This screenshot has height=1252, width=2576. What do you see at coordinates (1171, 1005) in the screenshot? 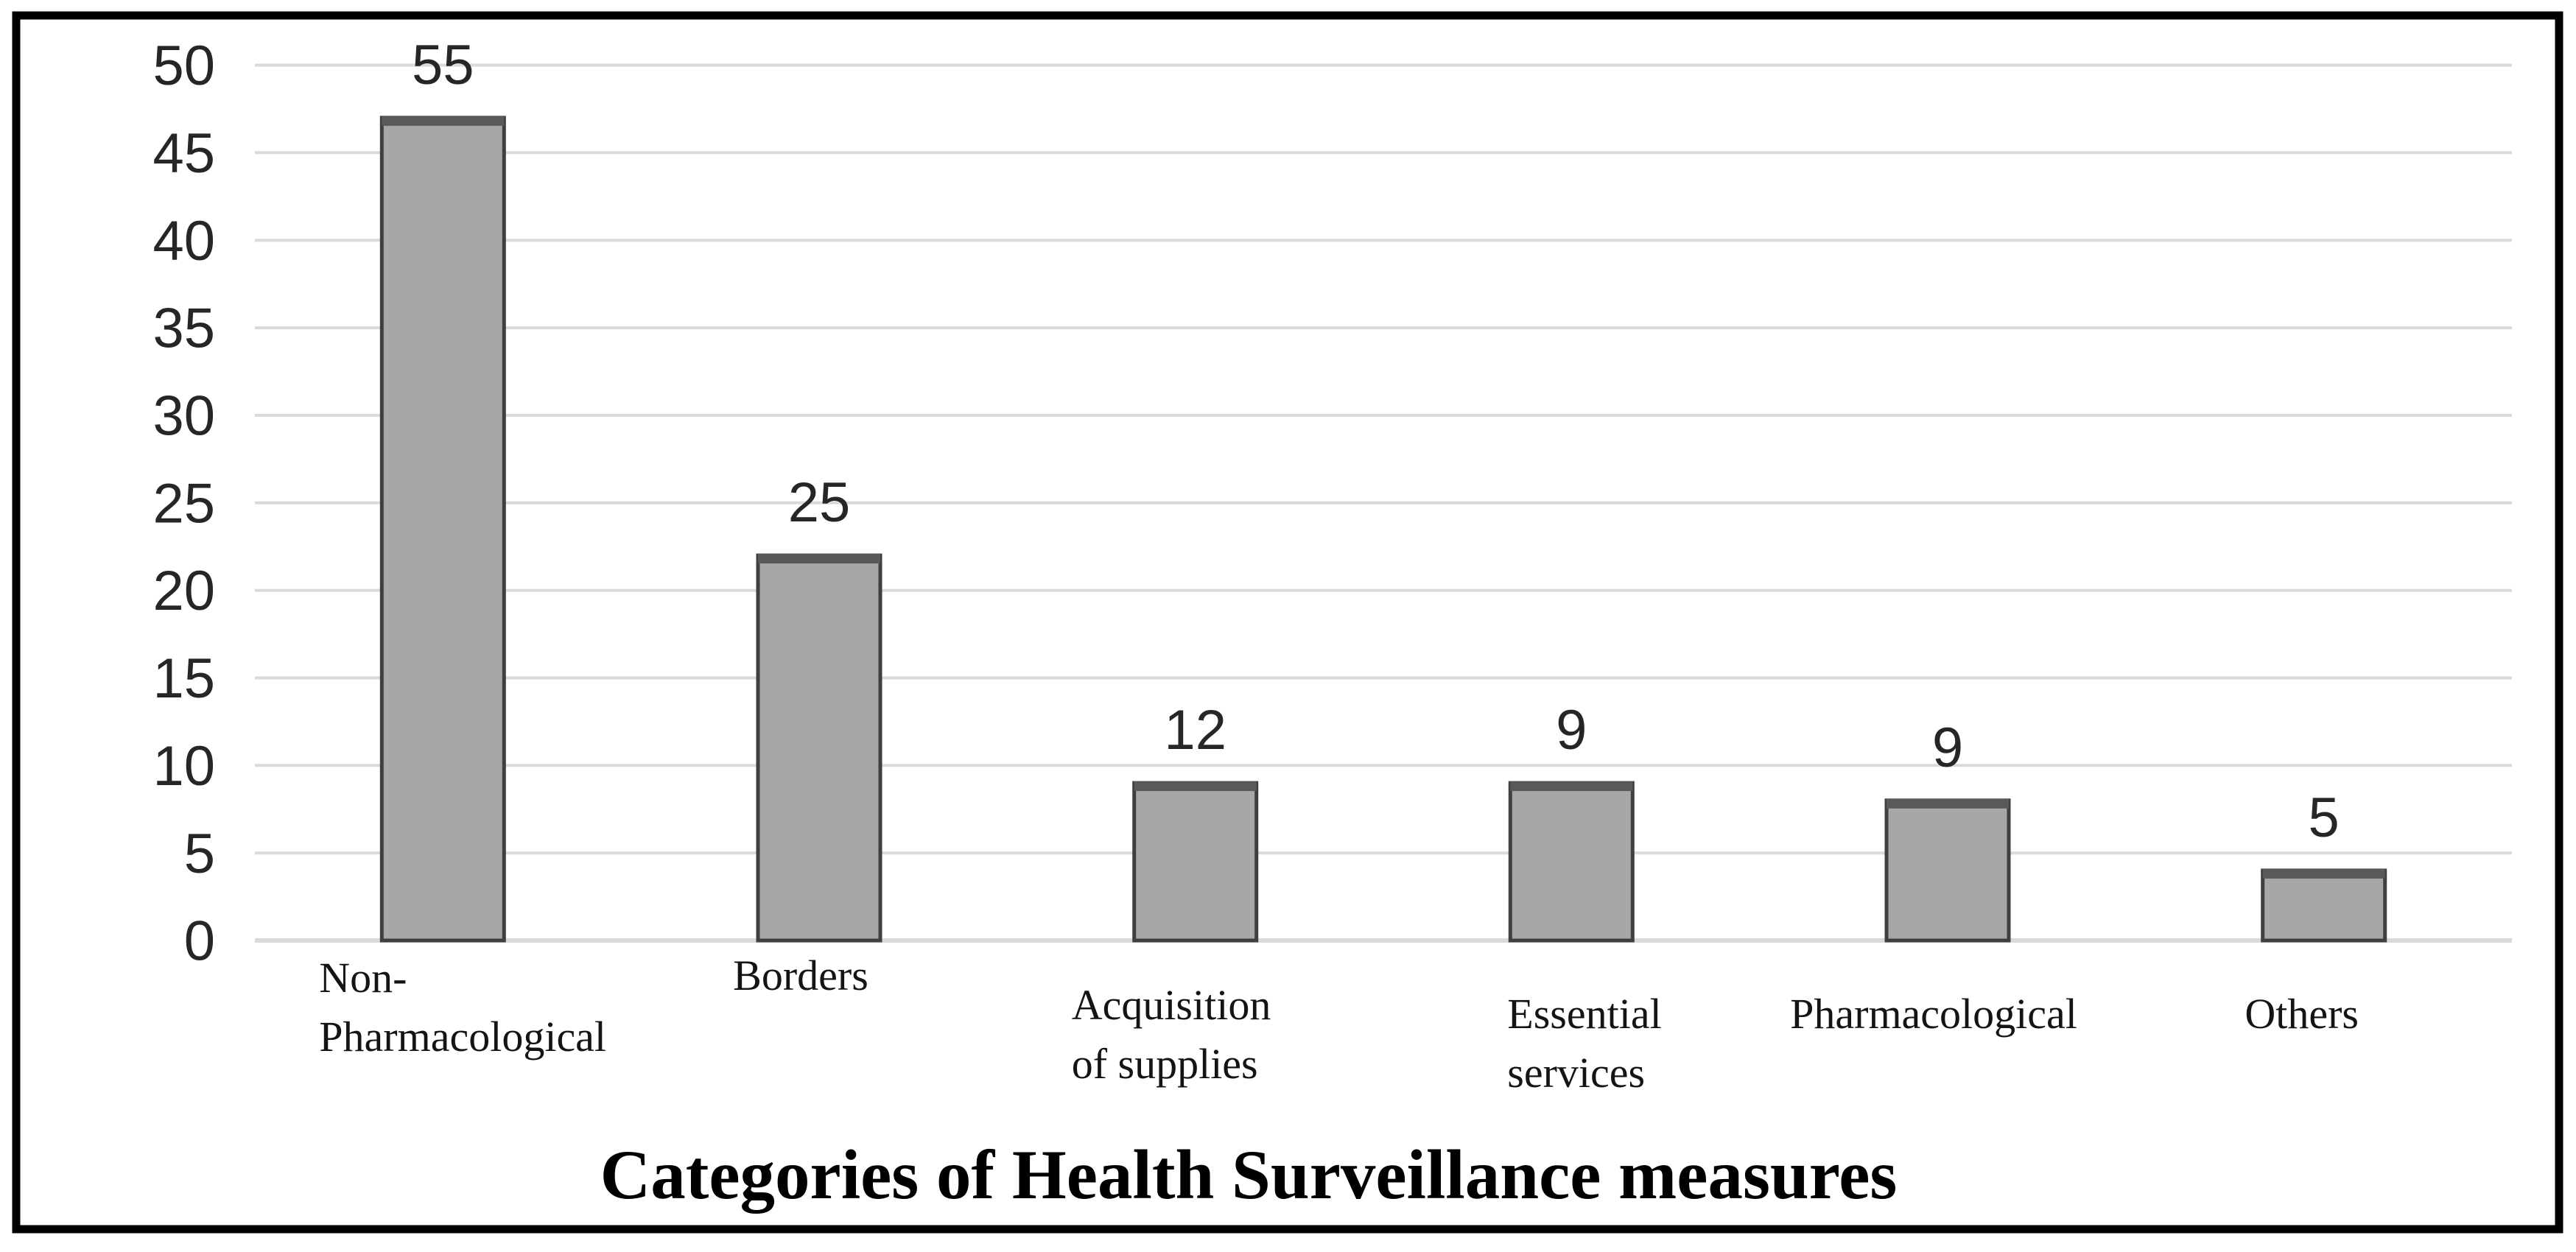
I see `x-category-label: Acquisition` at bounding box center [1171, 1005].